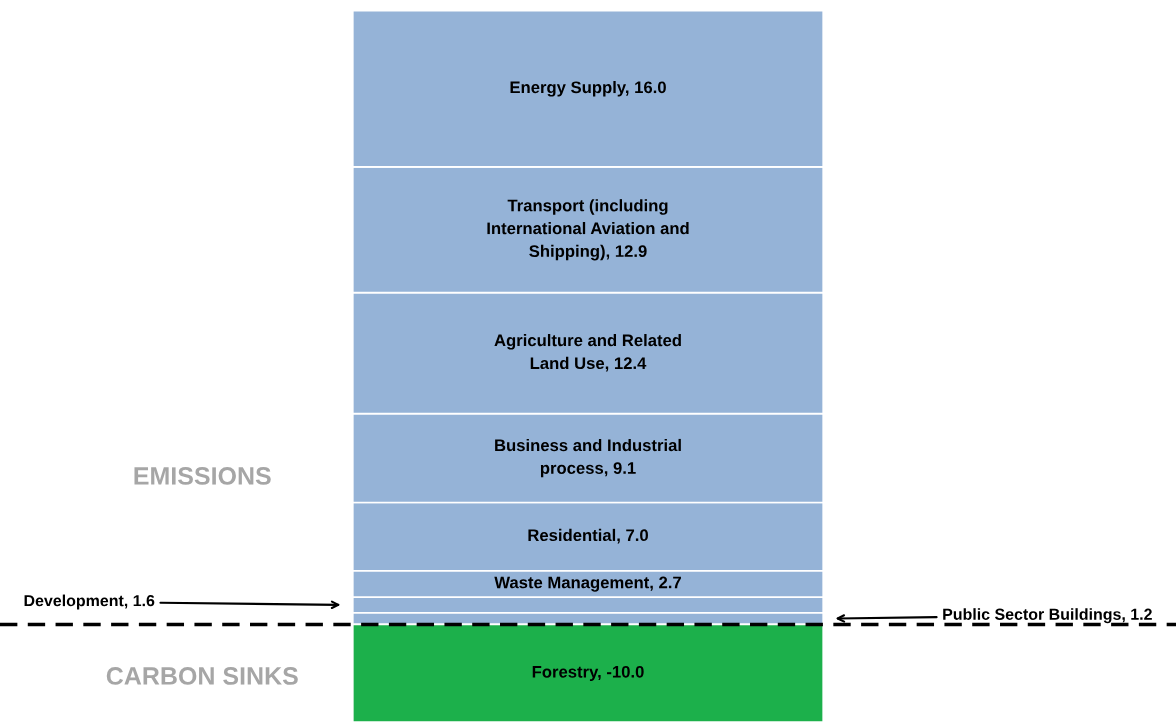  Describe the element at coordinates (89, 602) in the screenshot. I see `text: Development, 1.6` at that location.